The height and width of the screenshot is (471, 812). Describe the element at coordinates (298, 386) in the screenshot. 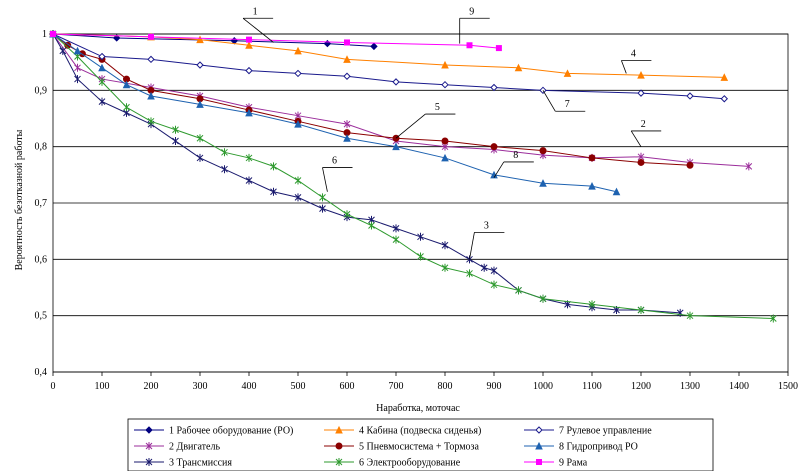

I see `x-tick-label: 500` at that location.